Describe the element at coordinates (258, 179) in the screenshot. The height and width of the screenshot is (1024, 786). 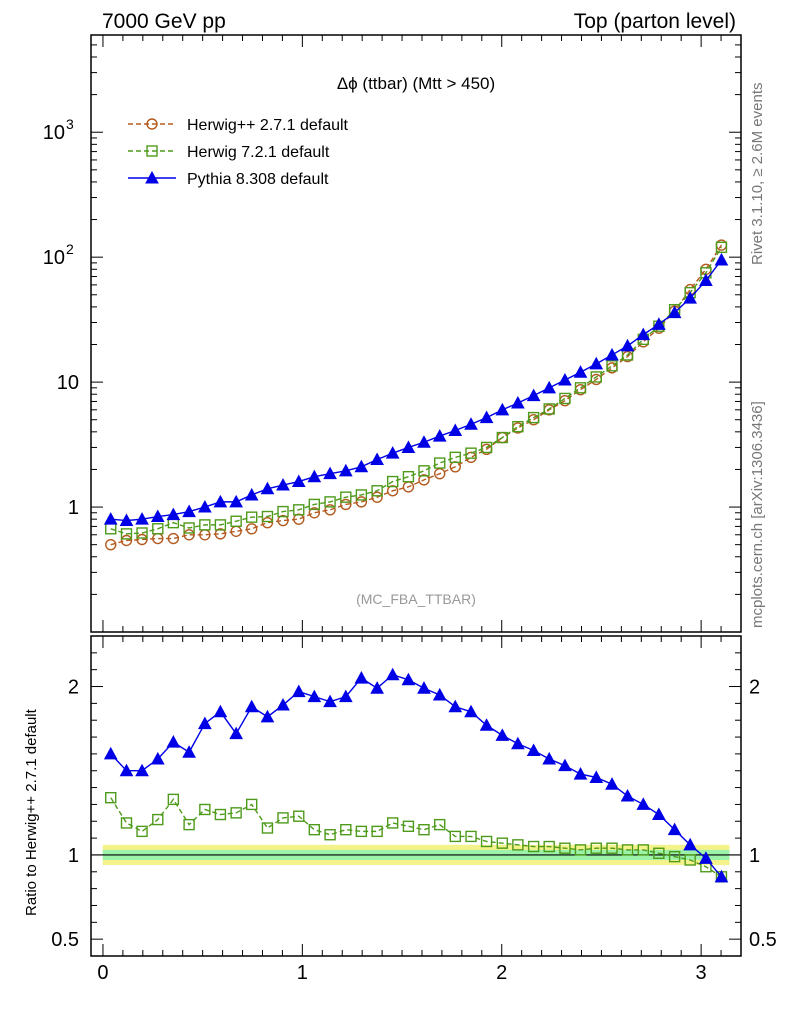
I see `legend-label: Pythia 8.308 default` at that location.